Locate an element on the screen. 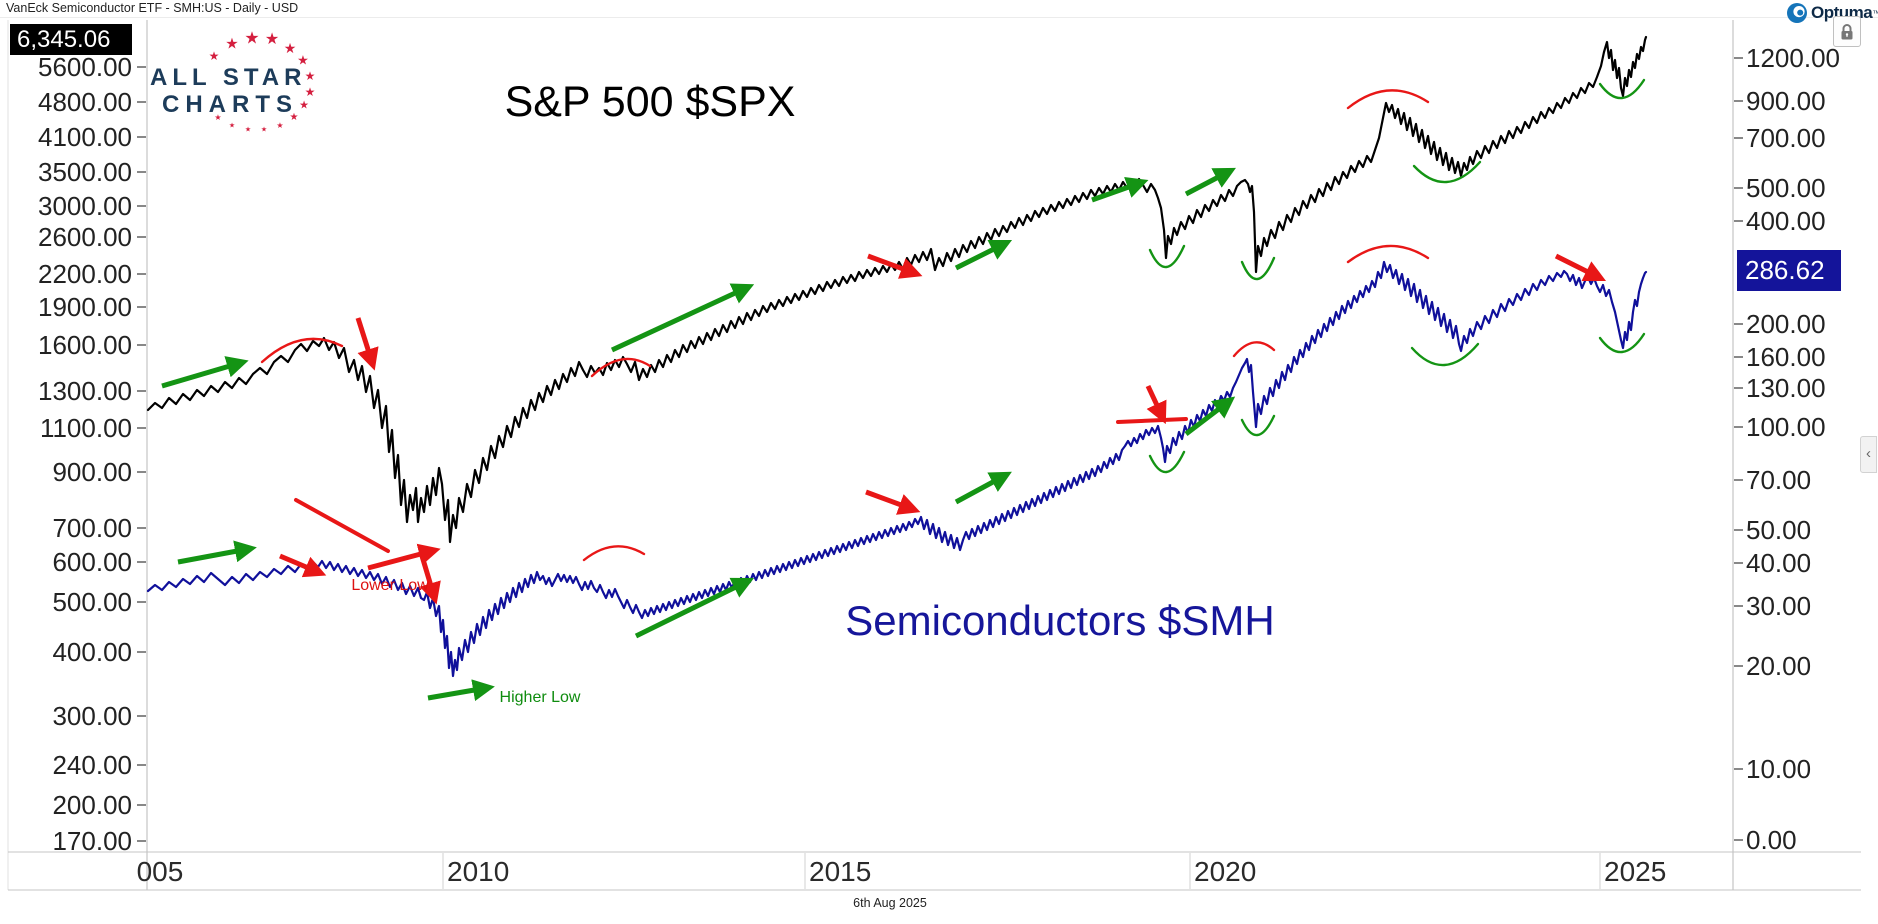 The image size is (1878, 924). smh-2019-up-arrow is located at coordinates (1210, 416).